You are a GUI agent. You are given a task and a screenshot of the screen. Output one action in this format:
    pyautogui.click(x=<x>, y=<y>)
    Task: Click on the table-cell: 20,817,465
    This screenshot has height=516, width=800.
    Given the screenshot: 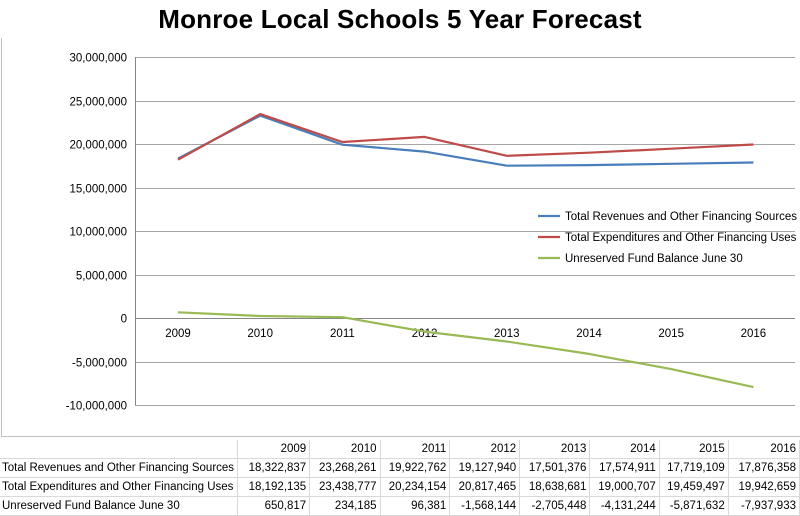 What is the action you would take?
    pyautogui.click(x=485, y=487)
    